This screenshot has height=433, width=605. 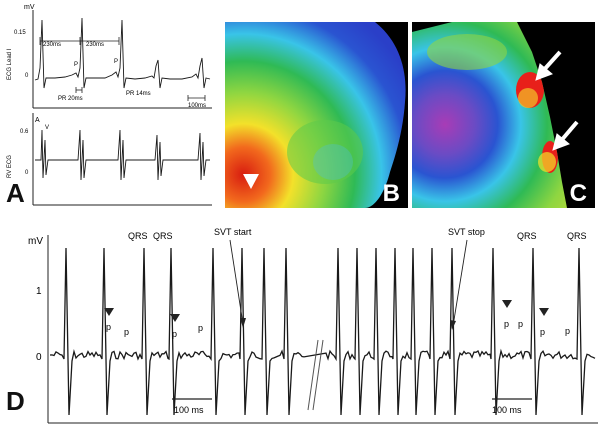 I want to click on lead1-trace, so click(x=122, y=53).